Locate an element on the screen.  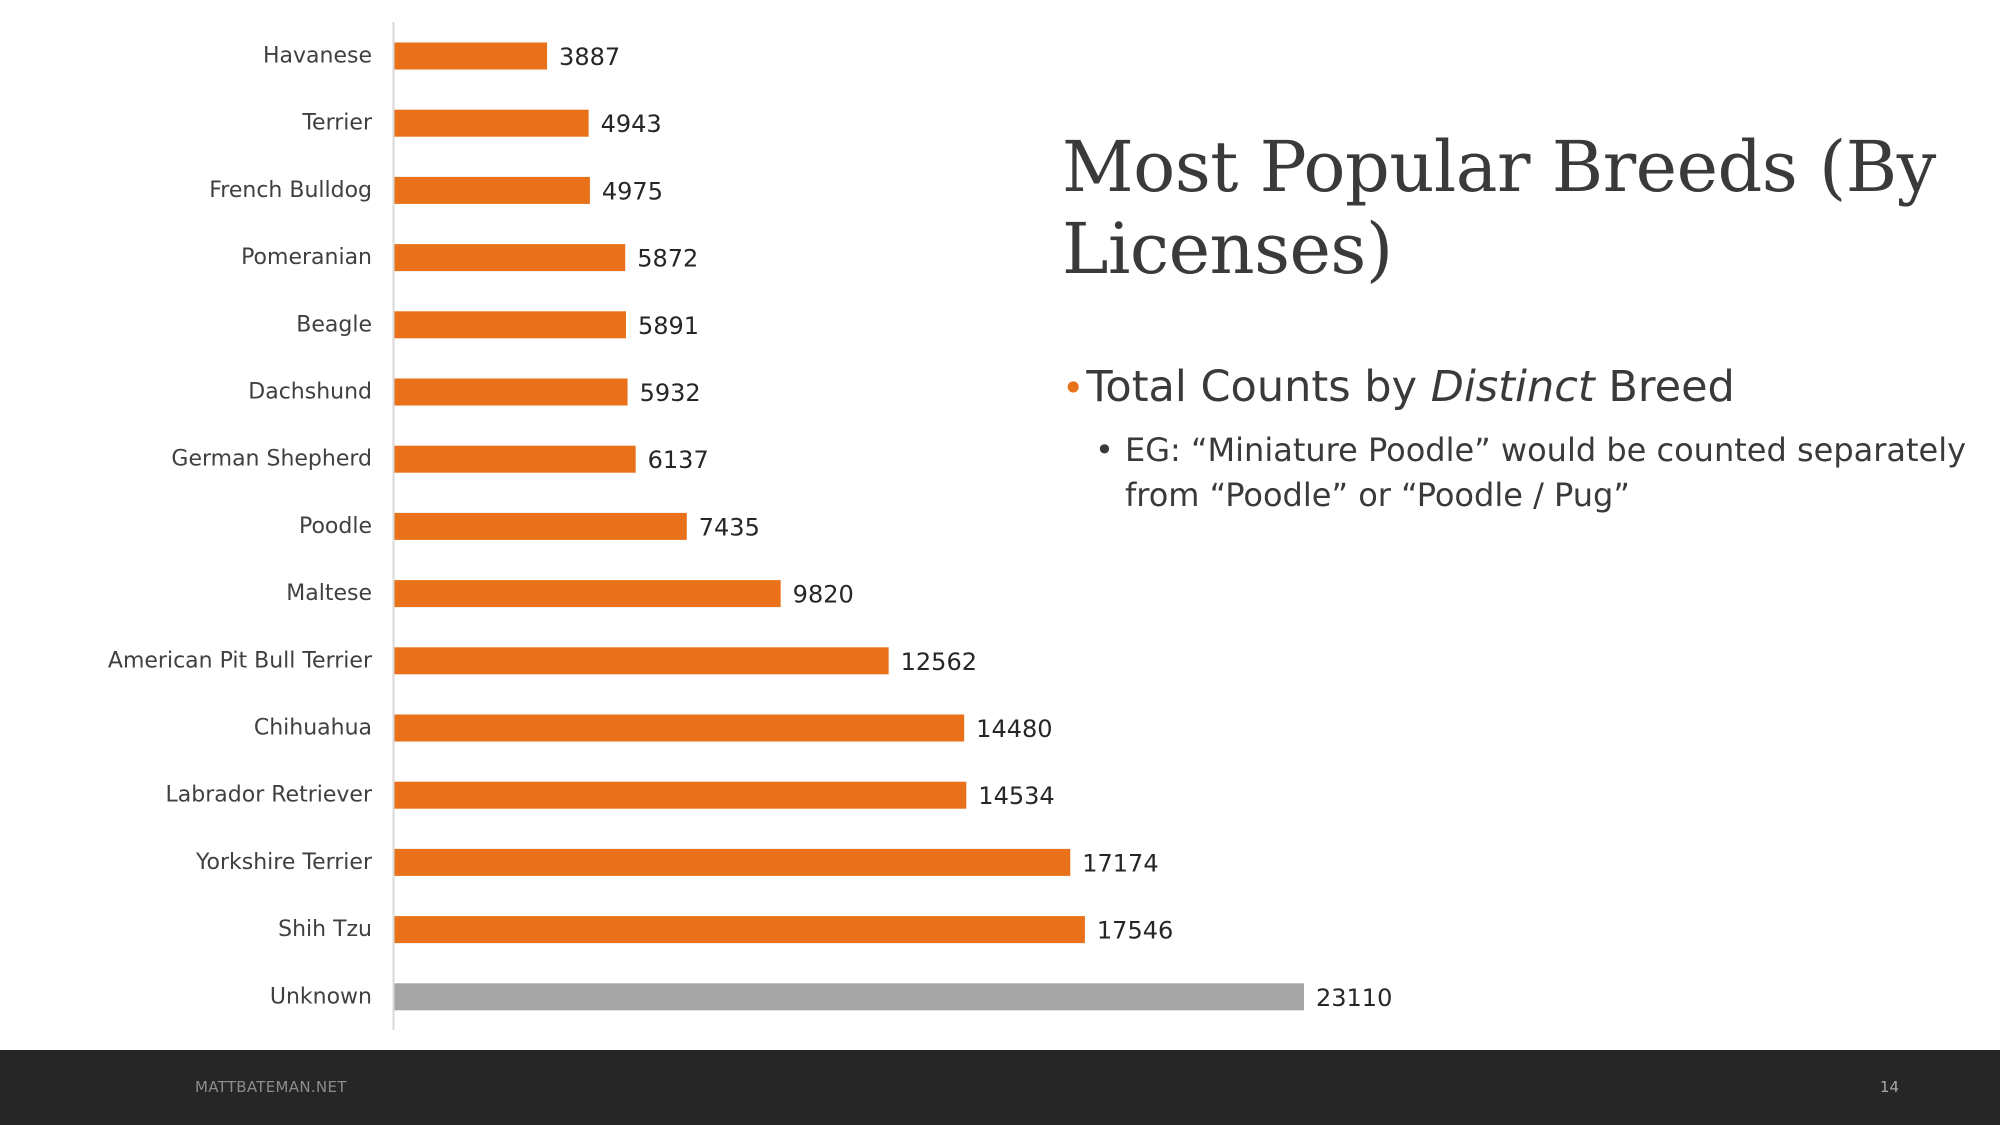
bar-pomeranian is located at coordinates (510, 258).